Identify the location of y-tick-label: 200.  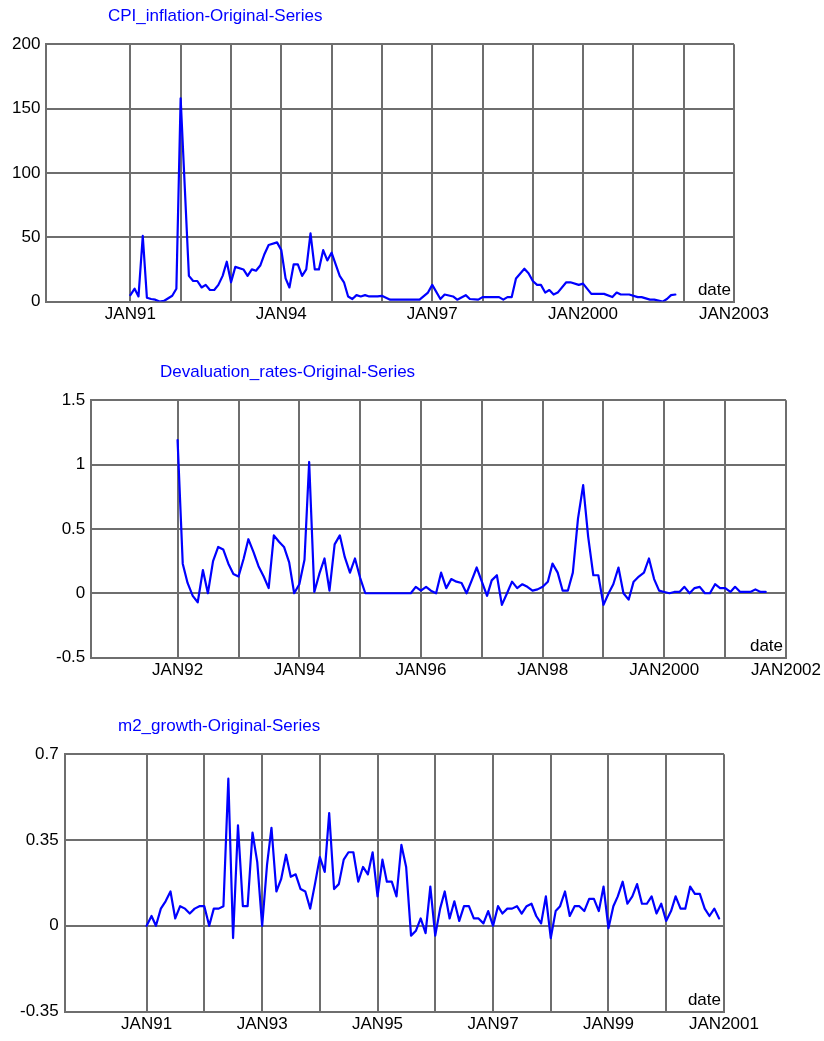
(26, 43).